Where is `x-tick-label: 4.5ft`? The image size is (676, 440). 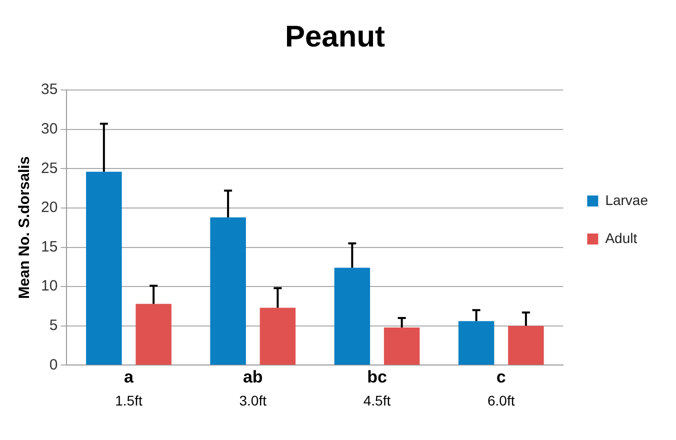
x-tick-label: 4.5ft is located at coordinates (377, 400).